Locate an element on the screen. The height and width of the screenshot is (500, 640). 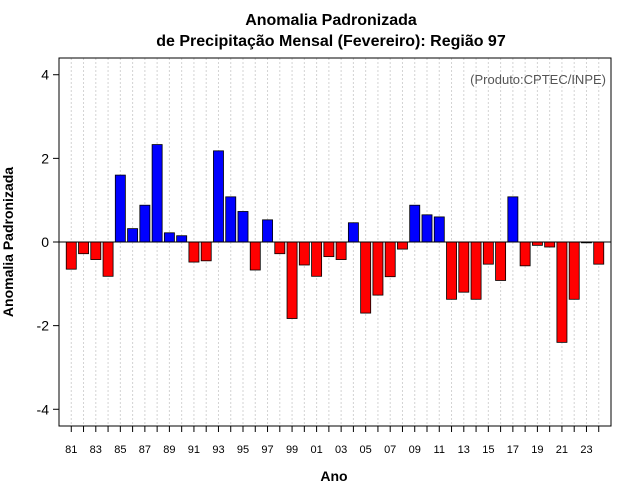
y-tick-label: -2 is located at coordinates (43, 326).